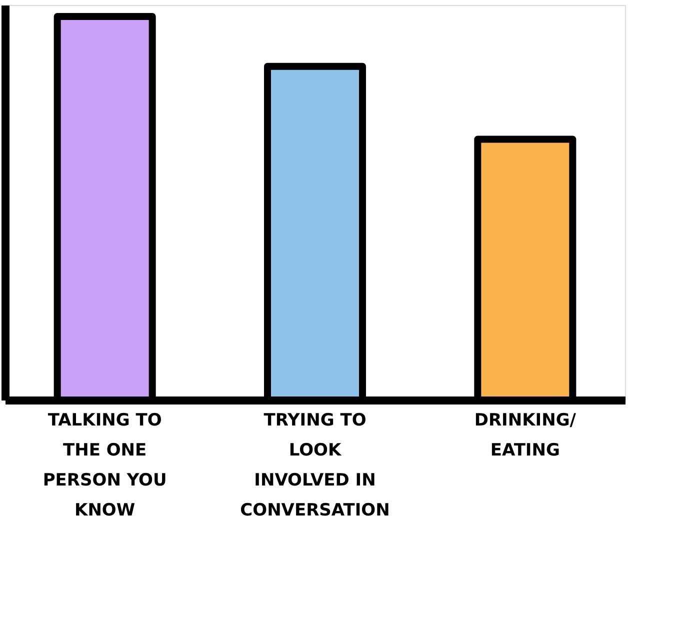  Describe the element at coordinates (104, 465) in the screenshot. I see `x-tick-label: TALKING TO THE ONE PERSON YOU KNOW` at that location.